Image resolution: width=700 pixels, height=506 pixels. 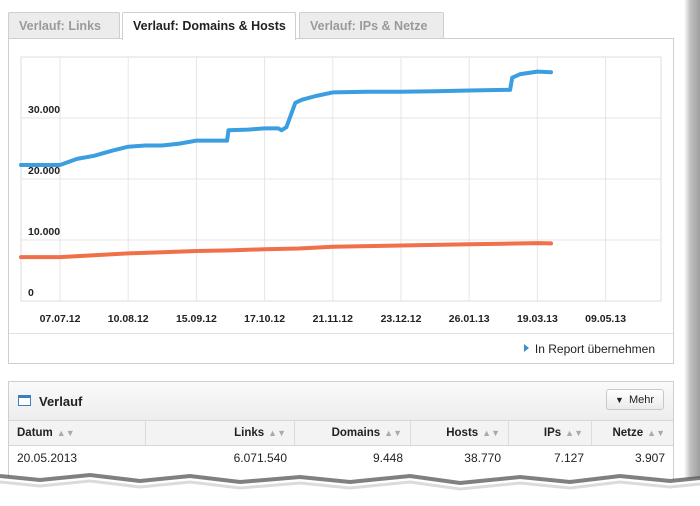 I want to click on y-tick-label: 0, so click(x=31, y=293).